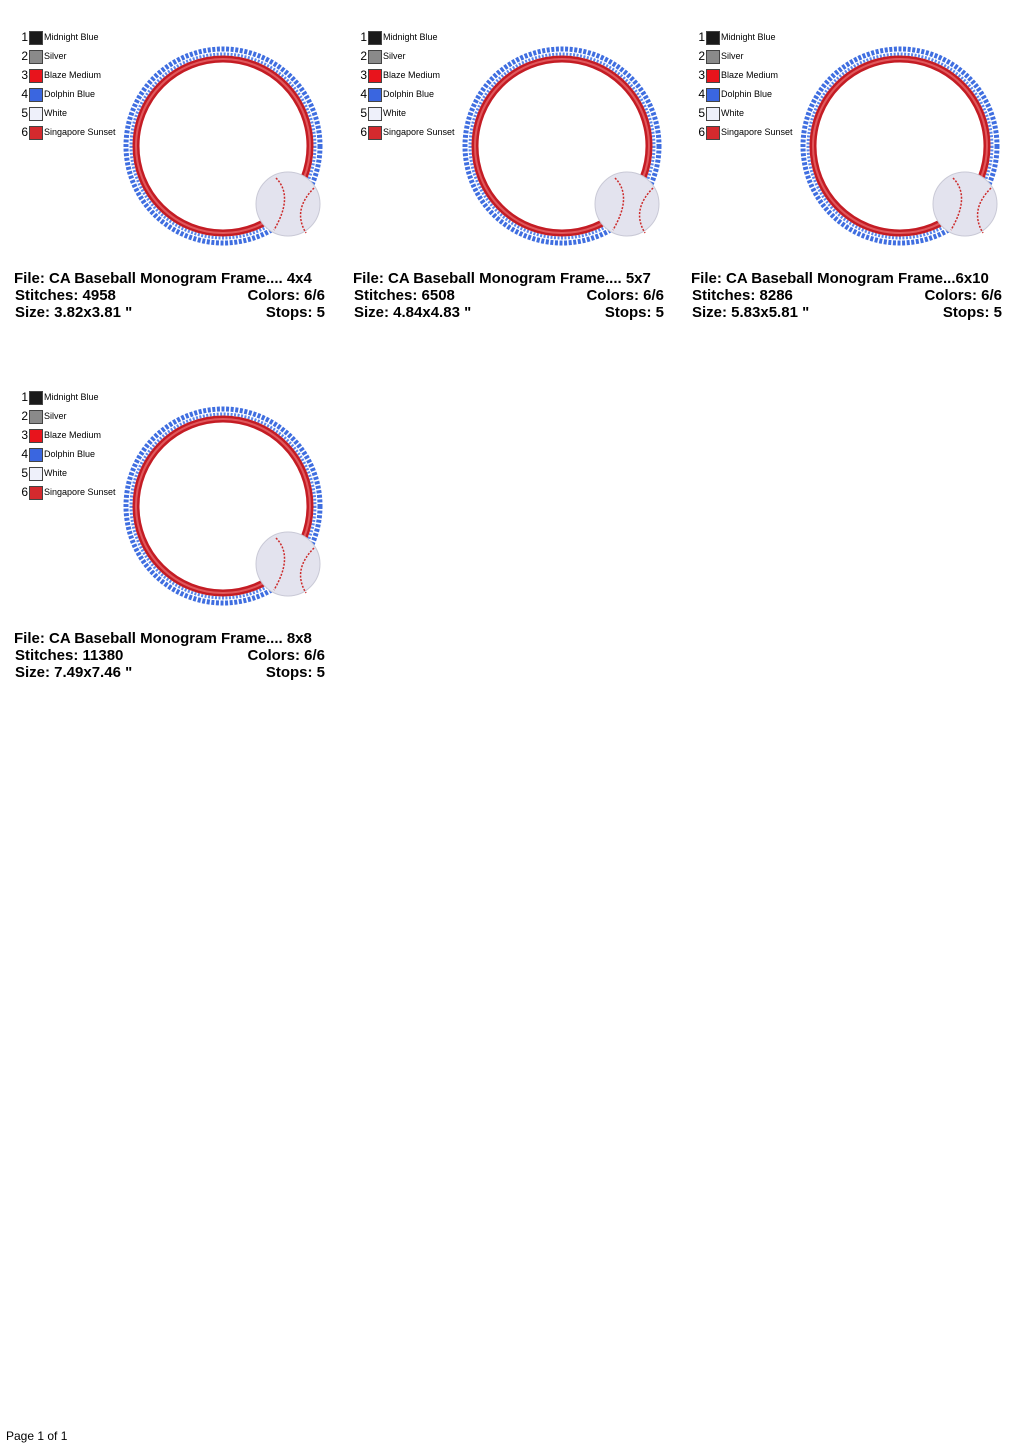 Image resolution: width=1024 pixels, height=1448 pixels. Describe the element at coordinates (502, 278) in the screenshot. I see `file-name: File: CA Baseball Monogram Frame.... 5x7` at that location.